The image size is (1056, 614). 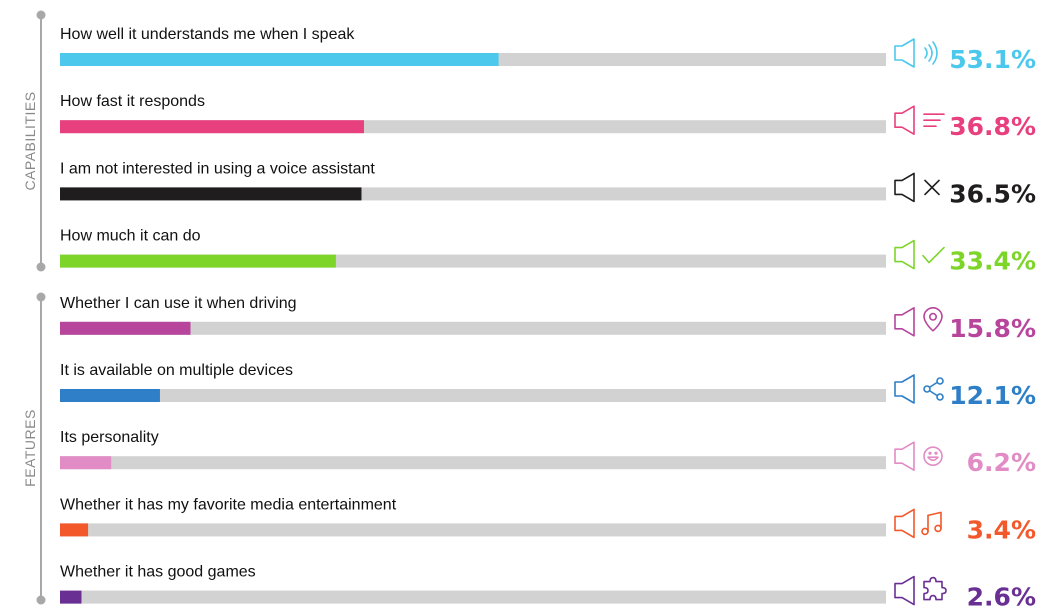 I want to click on speaker-fast-lines-icon, so click(x=919, y=120).